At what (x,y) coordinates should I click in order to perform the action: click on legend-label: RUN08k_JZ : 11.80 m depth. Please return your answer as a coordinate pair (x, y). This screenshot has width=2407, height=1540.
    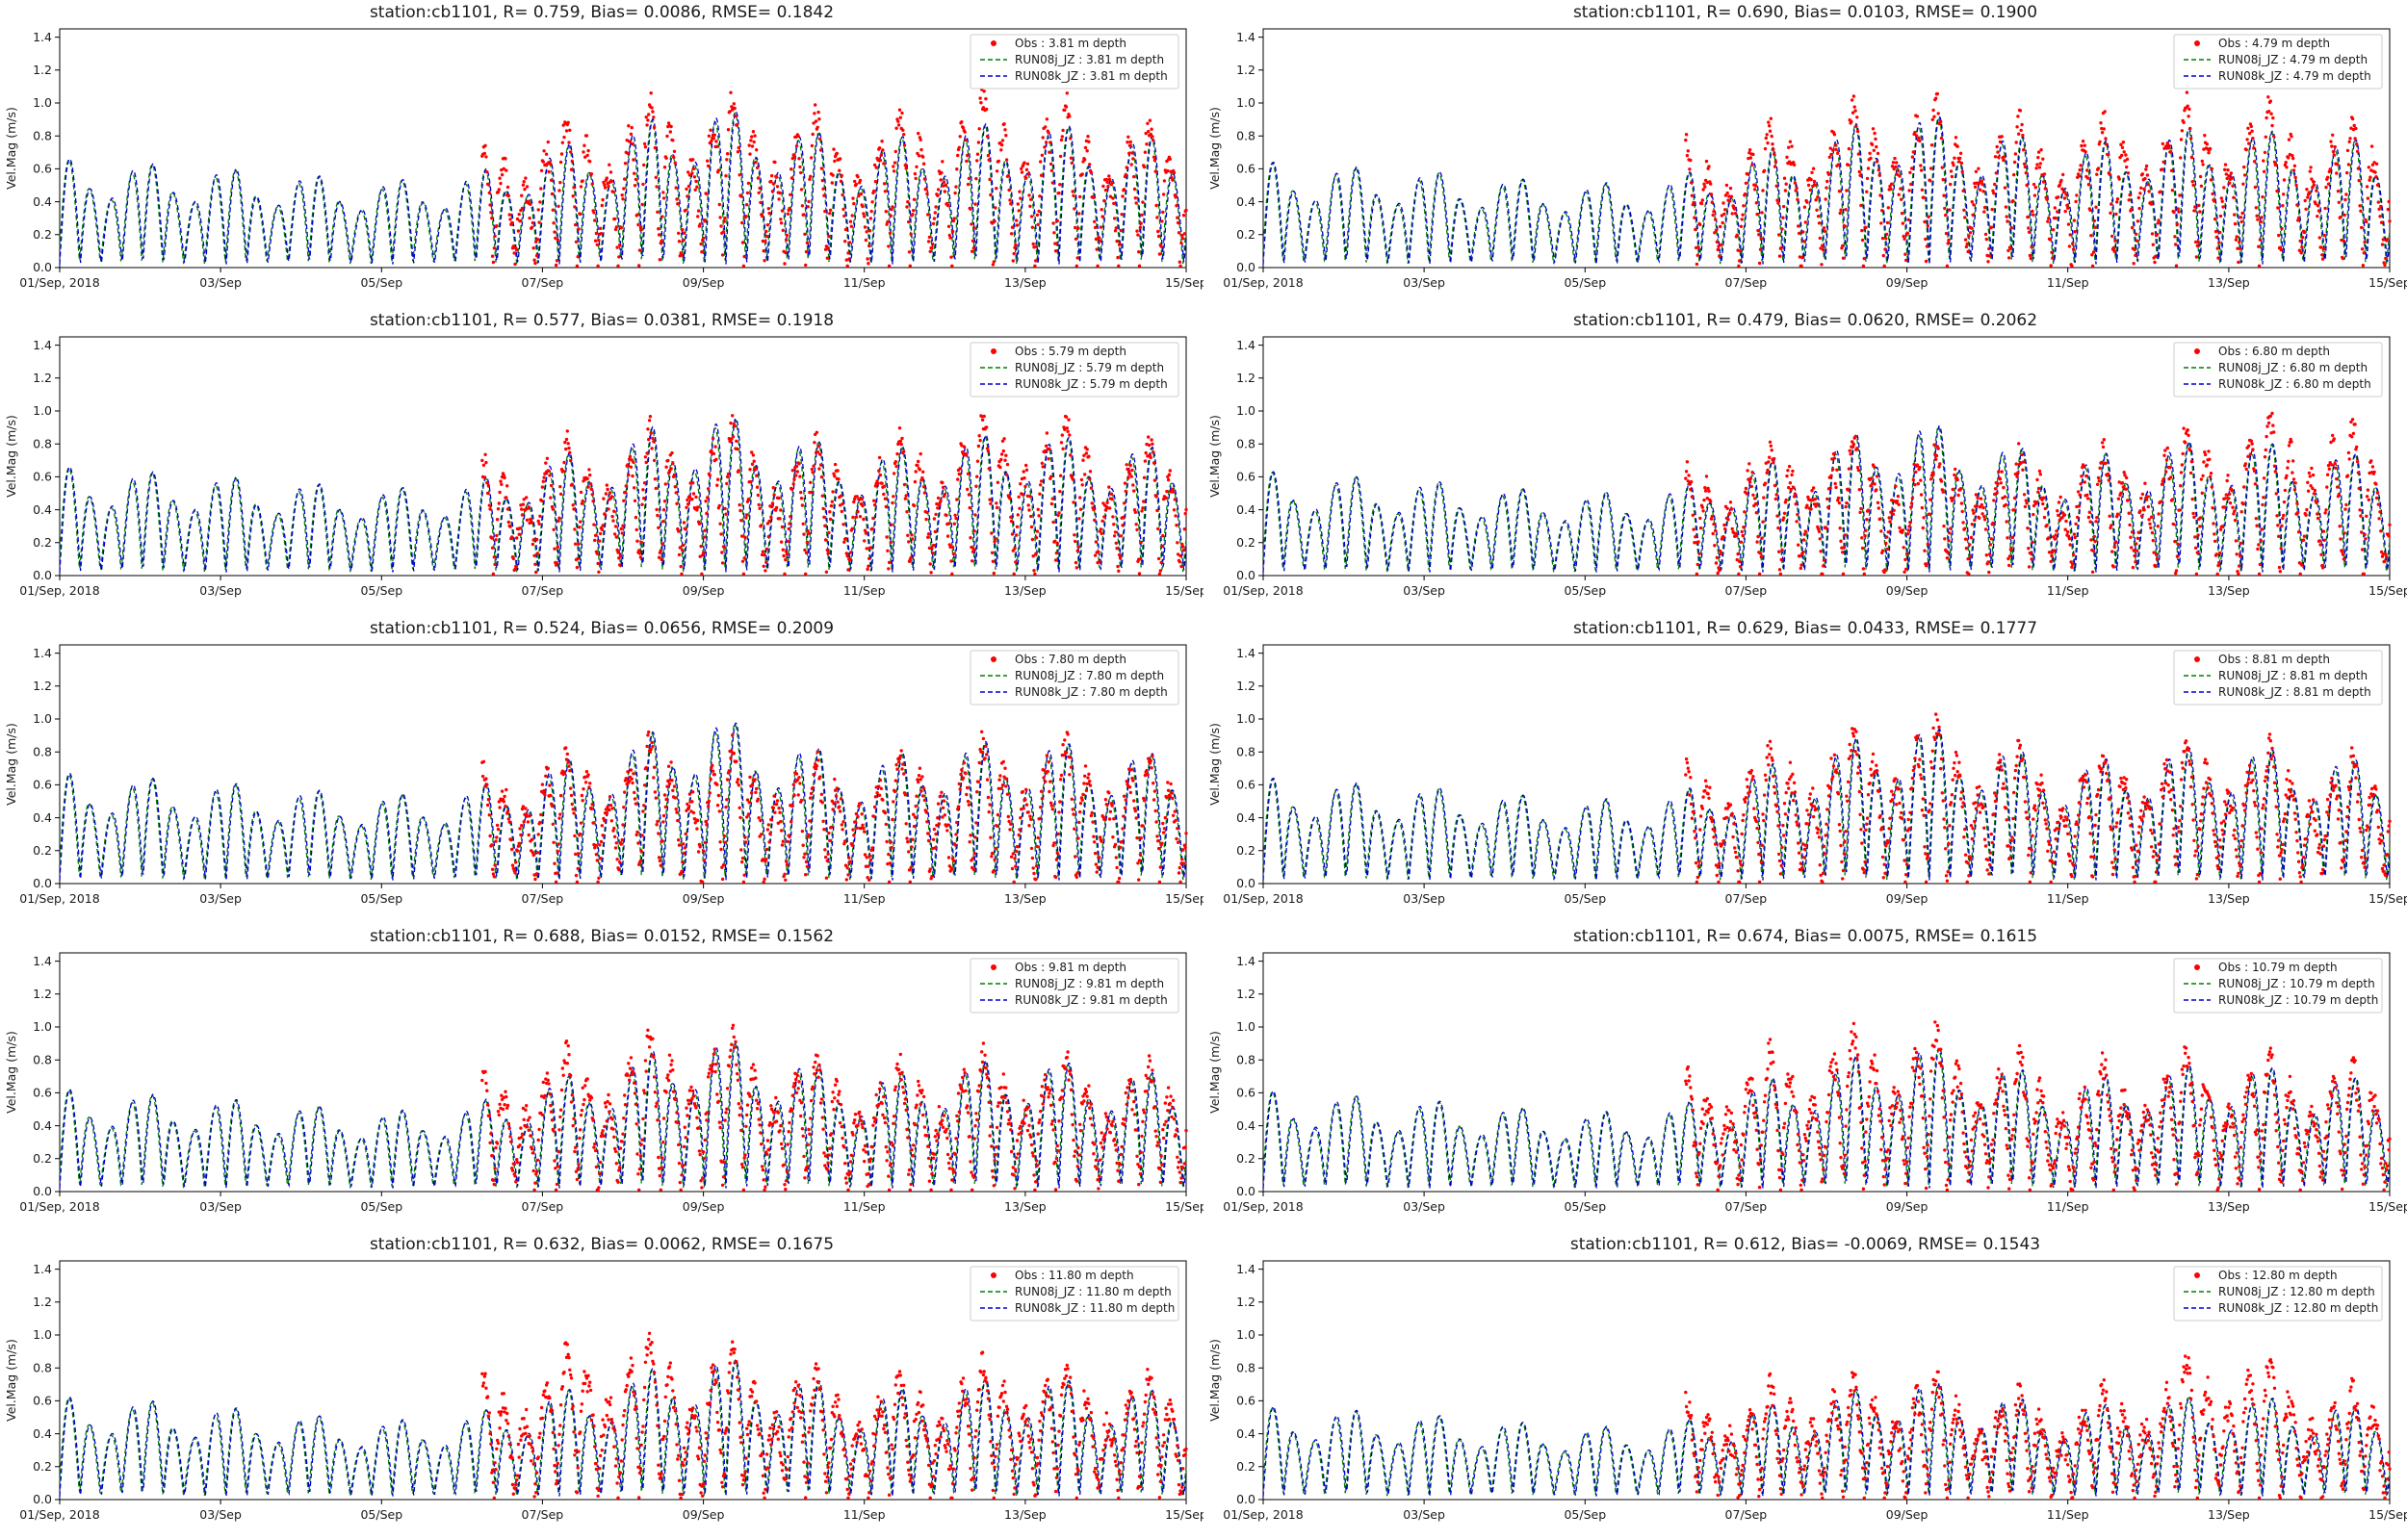
    Looking at the image, I should click on (1095, 1308).